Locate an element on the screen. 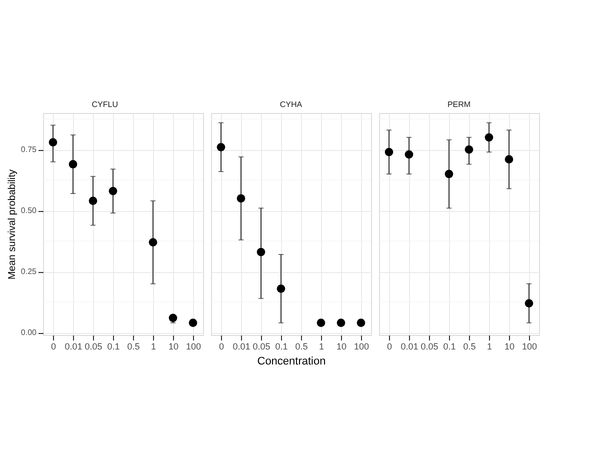  y-tick-label: 0.25 is located at coordinates (29, 271).